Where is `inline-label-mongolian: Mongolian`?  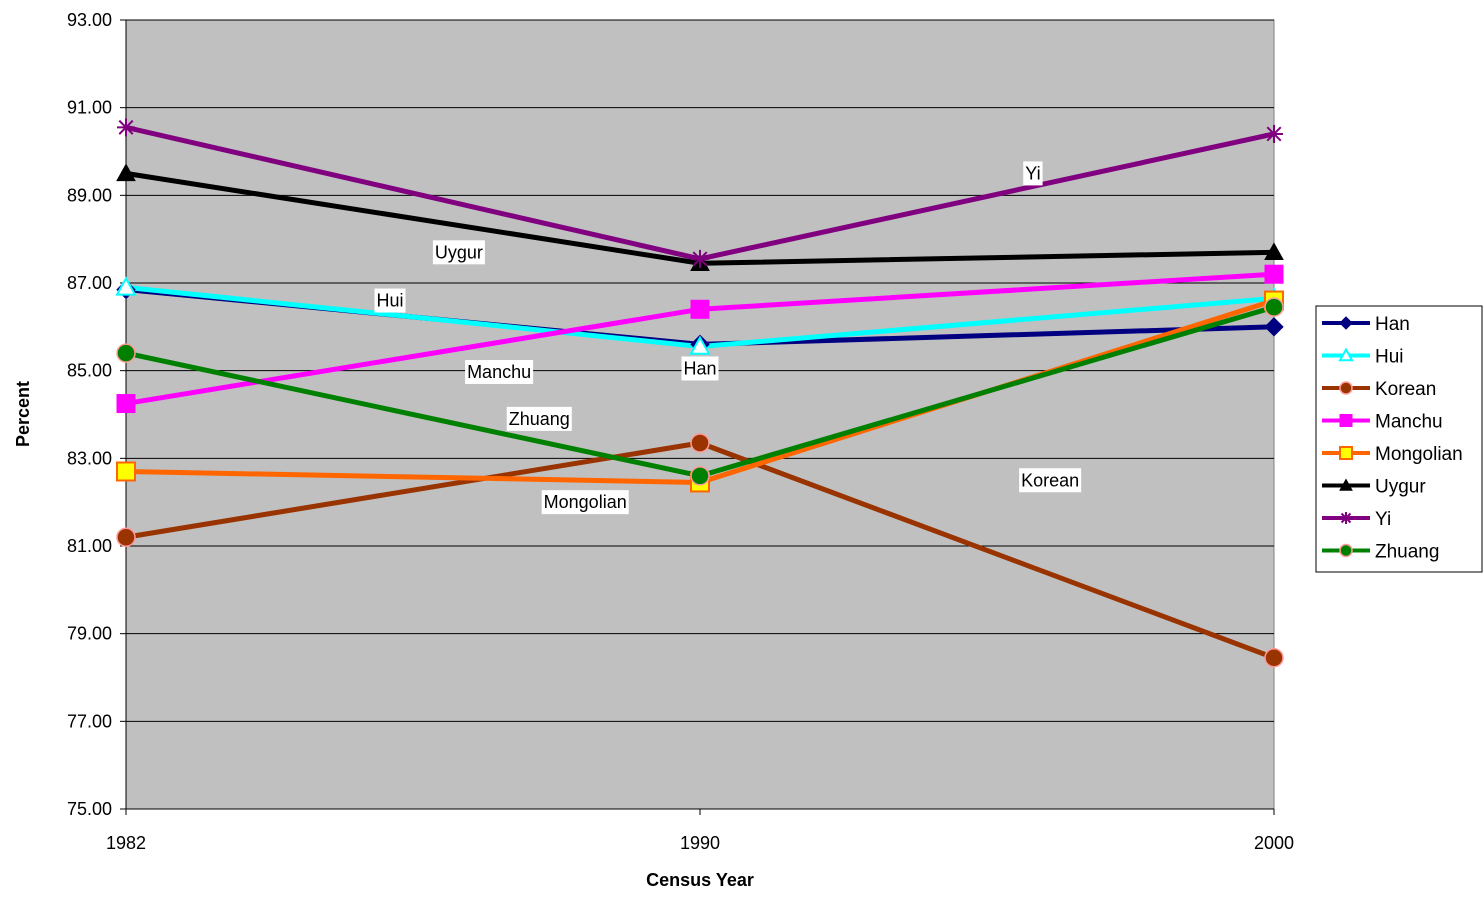
inline-label-mongolian: Mongolian is located at coordinates (585, 502).